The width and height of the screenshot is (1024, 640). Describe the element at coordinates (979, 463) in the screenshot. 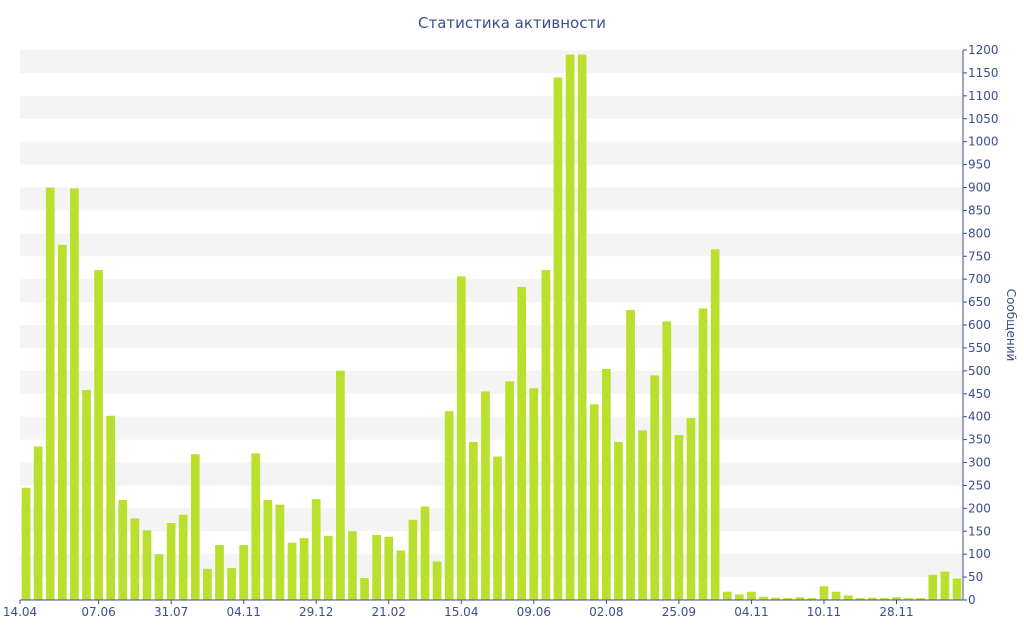

I see `y-tick-label: 300` at that location.